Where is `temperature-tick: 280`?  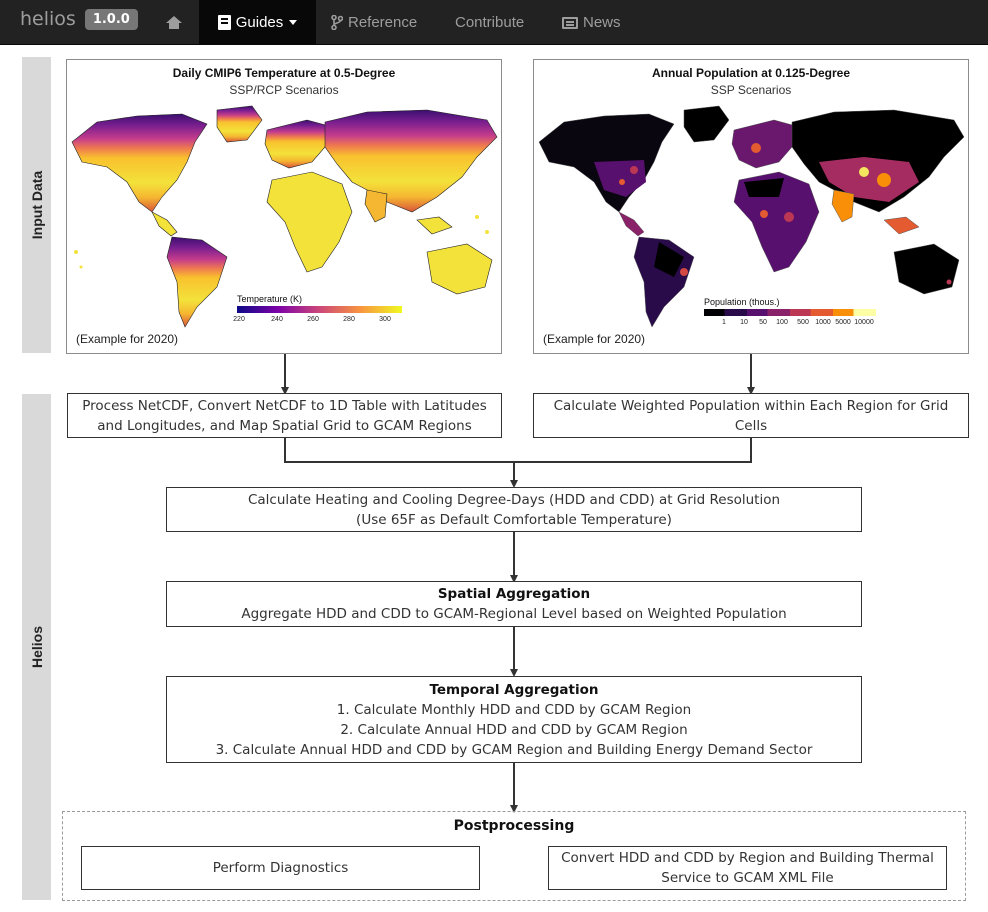 temperature-tick: 280 is located at coordinates (349, 319).